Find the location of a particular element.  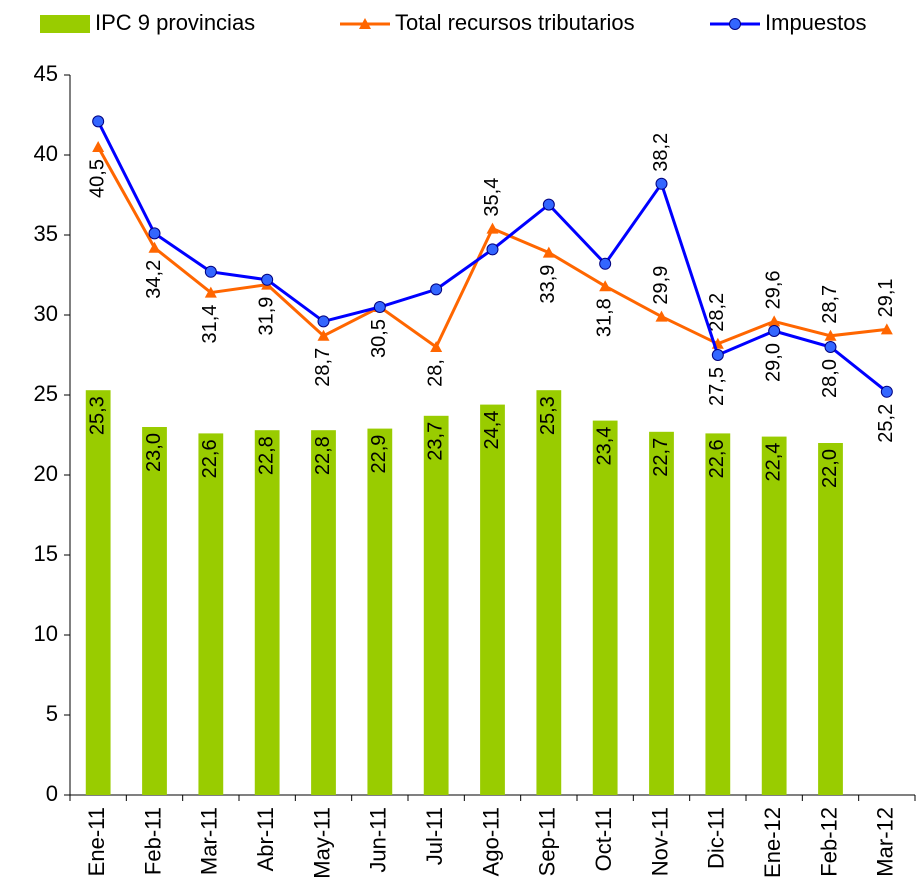

data-label: 27,5 is located at coordinates (717, 386).